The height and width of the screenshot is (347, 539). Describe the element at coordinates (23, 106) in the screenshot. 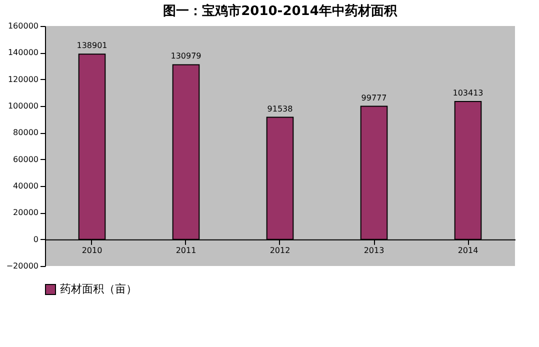

I see `y-tick-label: 100000` at that location.